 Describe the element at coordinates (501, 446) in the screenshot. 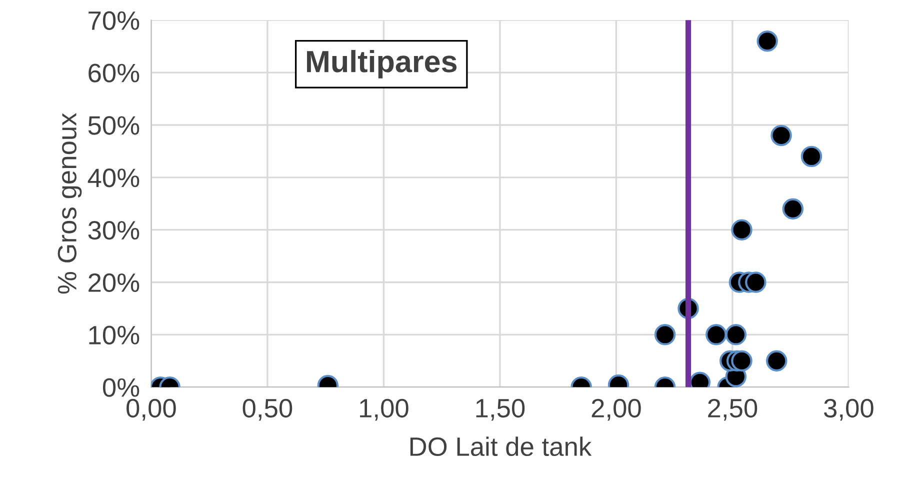

I see `x-axis-title: DO Lait de tank` at that location.